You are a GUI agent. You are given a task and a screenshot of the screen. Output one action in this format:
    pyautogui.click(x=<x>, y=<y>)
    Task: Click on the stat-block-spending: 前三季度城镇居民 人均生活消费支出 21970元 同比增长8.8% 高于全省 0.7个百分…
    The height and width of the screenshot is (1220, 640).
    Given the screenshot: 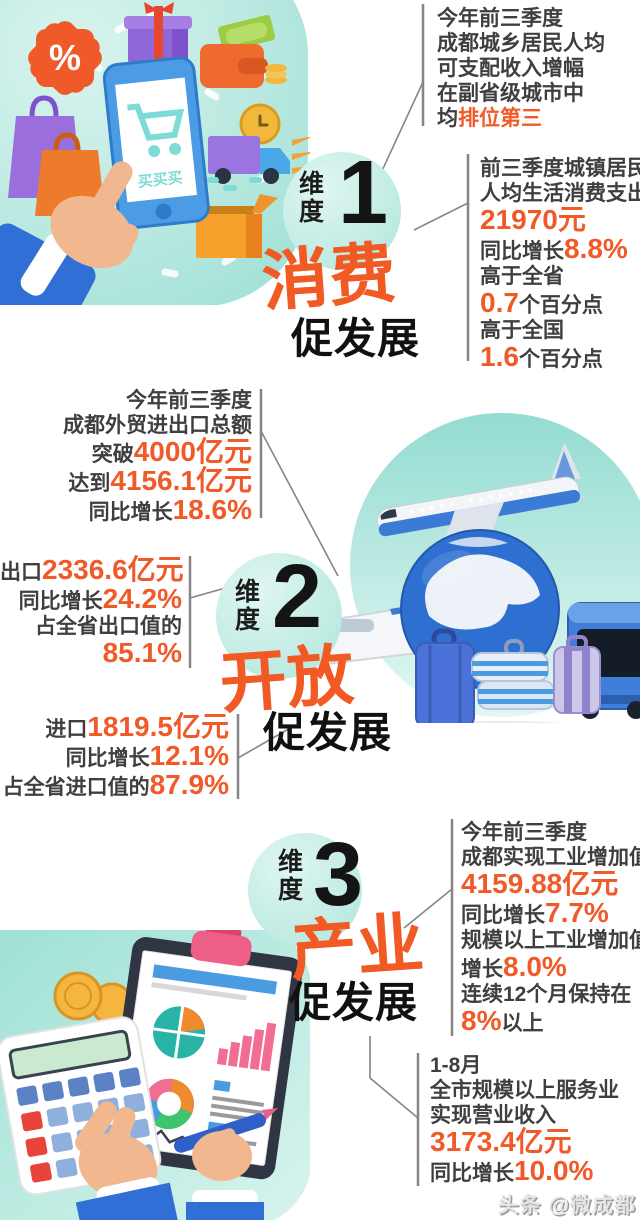 What is the action you would take?
    pyautogui.click(x=560, y=264)
    